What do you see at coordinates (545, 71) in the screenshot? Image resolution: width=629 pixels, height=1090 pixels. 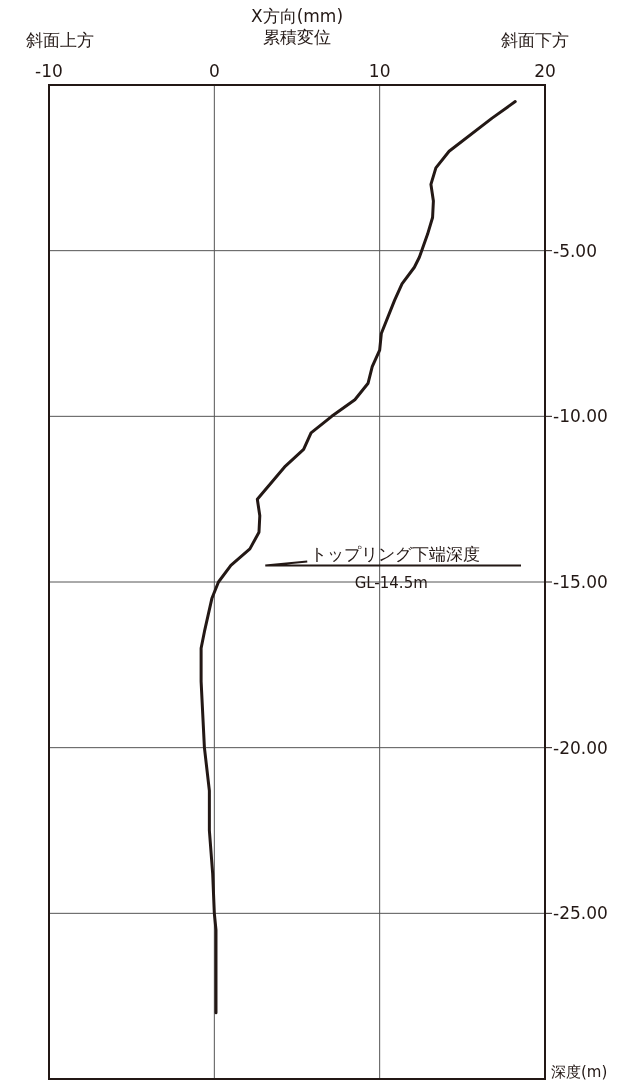 I see `x-tick-label: 20` at bounding box center [545, 71].